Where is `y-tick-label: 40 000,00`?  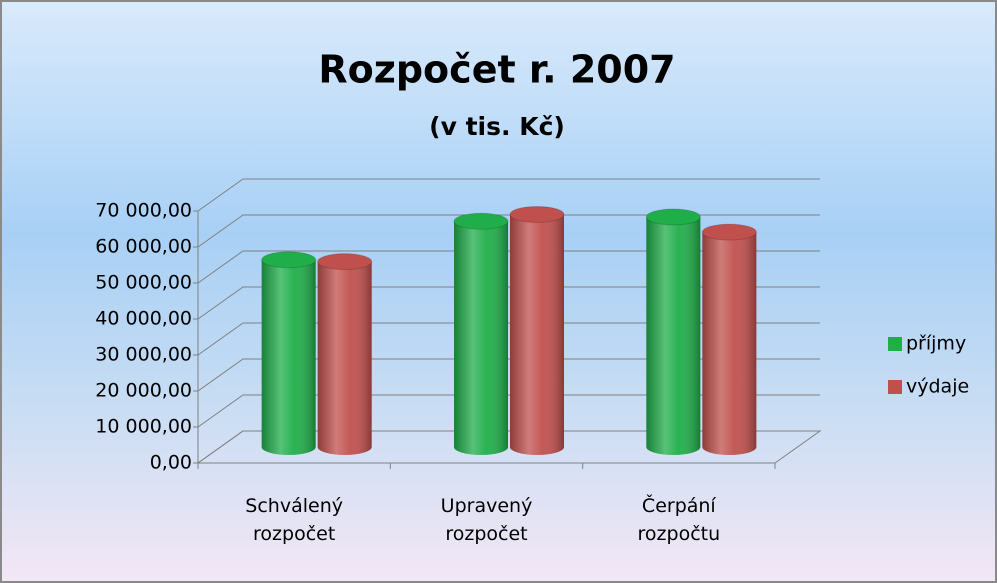 y-tick-label: 40 000,00 is located at coordinates (143, 319).